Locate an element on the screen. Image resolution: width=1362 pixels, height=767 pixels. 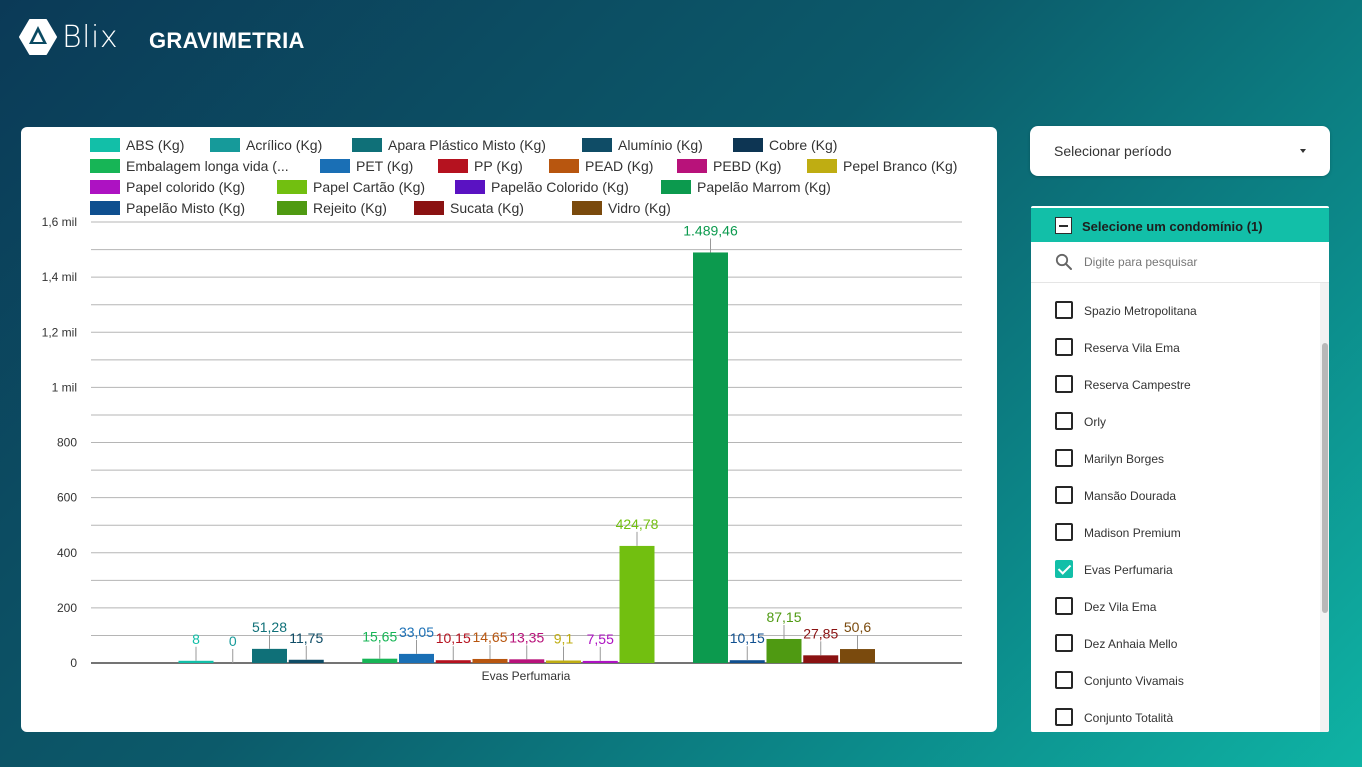
condominium-label: Madison Premium is located at coordinates (1132, 533).